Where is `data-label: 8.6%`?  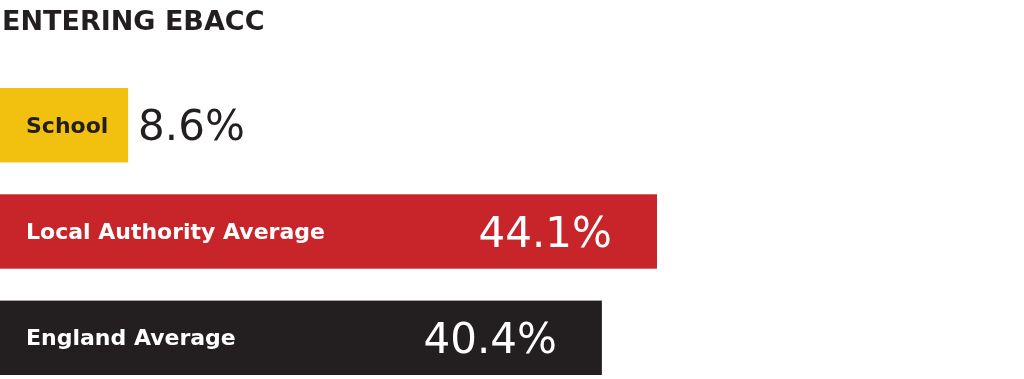 data-label: 8.6% is located at coordinates (191, 126).